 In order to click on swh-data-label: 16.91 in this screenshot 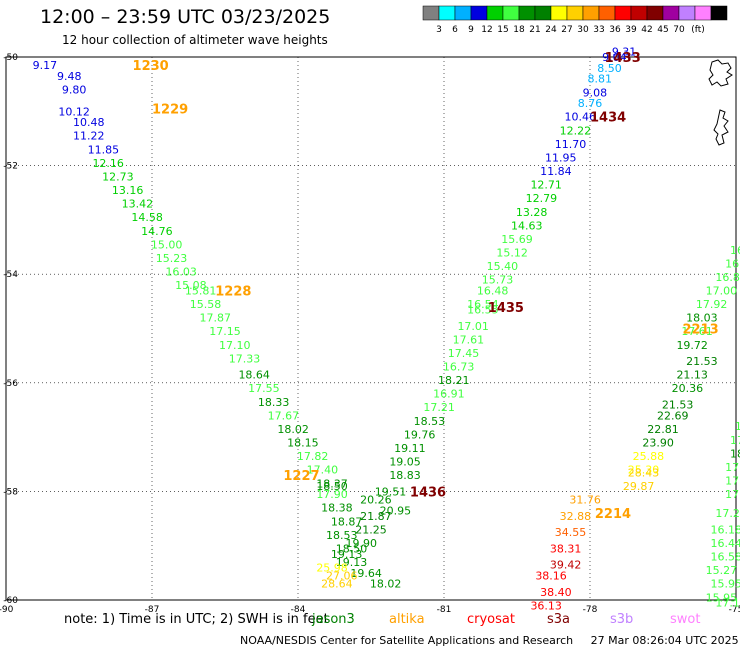, I will do `click(449, 394)`.